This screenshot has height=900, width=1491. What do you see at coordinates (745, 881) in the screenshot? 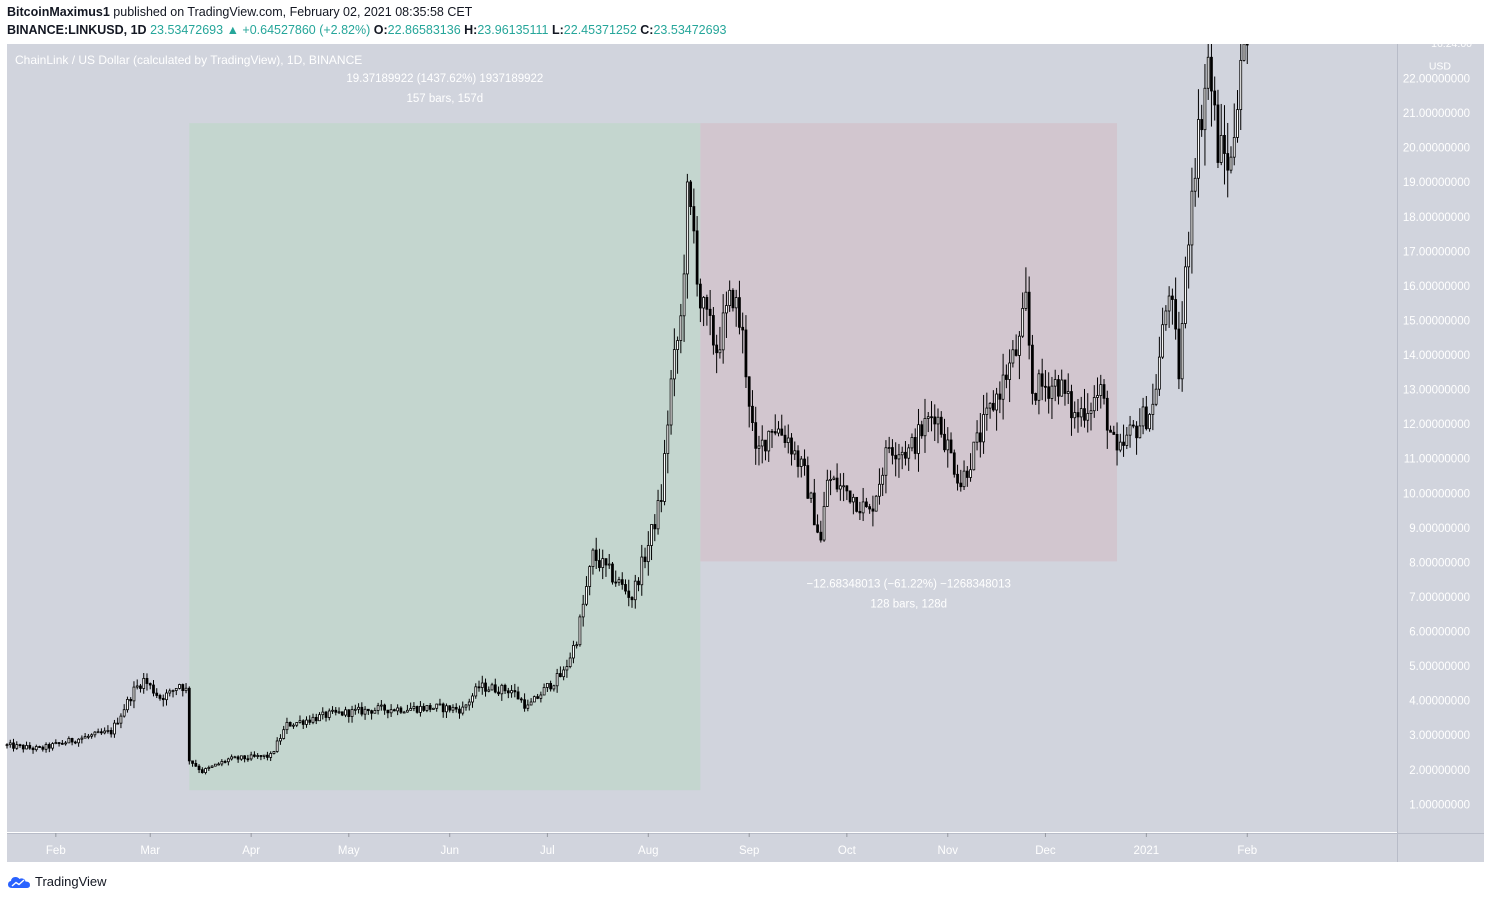
I see `footer: TradingView` at bounding box center [745, 881].